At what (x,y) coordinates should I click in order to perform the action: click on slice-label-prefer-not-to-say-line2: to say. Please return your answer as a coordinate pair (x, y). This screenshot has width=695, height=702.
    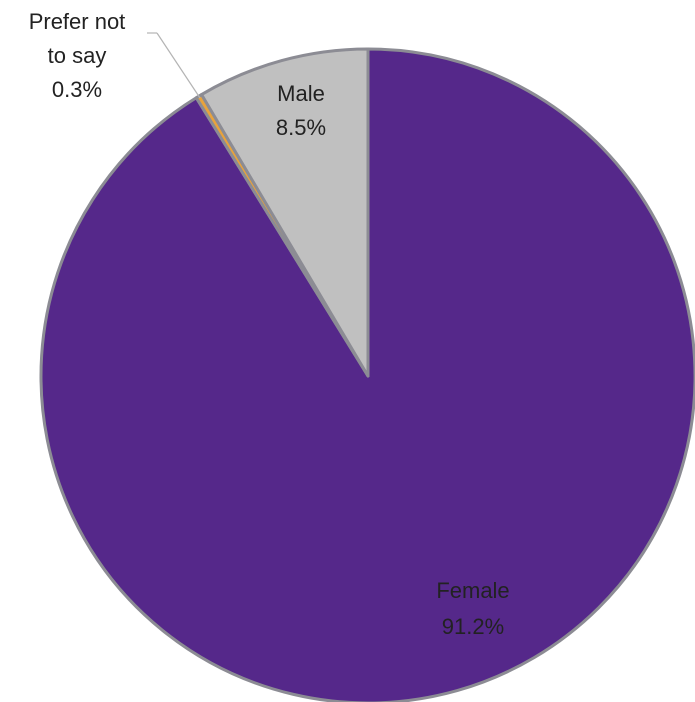
    Looking at the image, I should click on (77, 55).